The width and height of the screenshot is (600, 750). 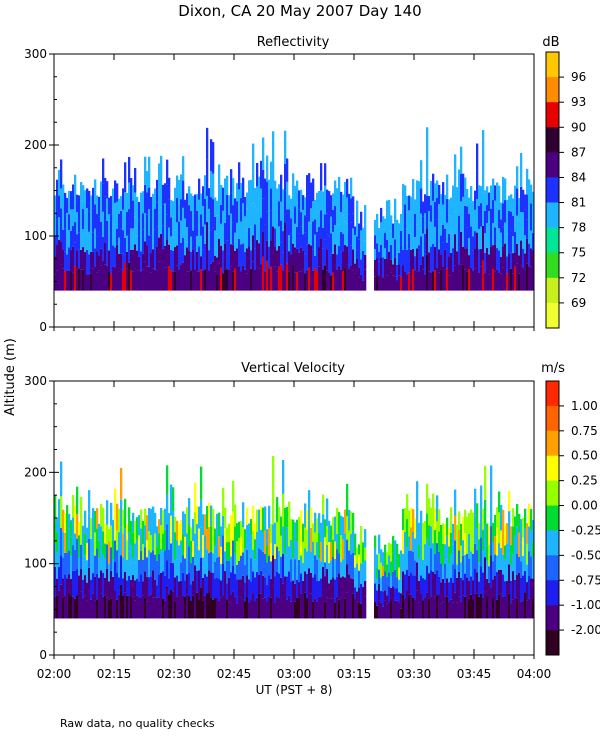 I want to click on colorbar-label: 90, so click(x=578, y=127).